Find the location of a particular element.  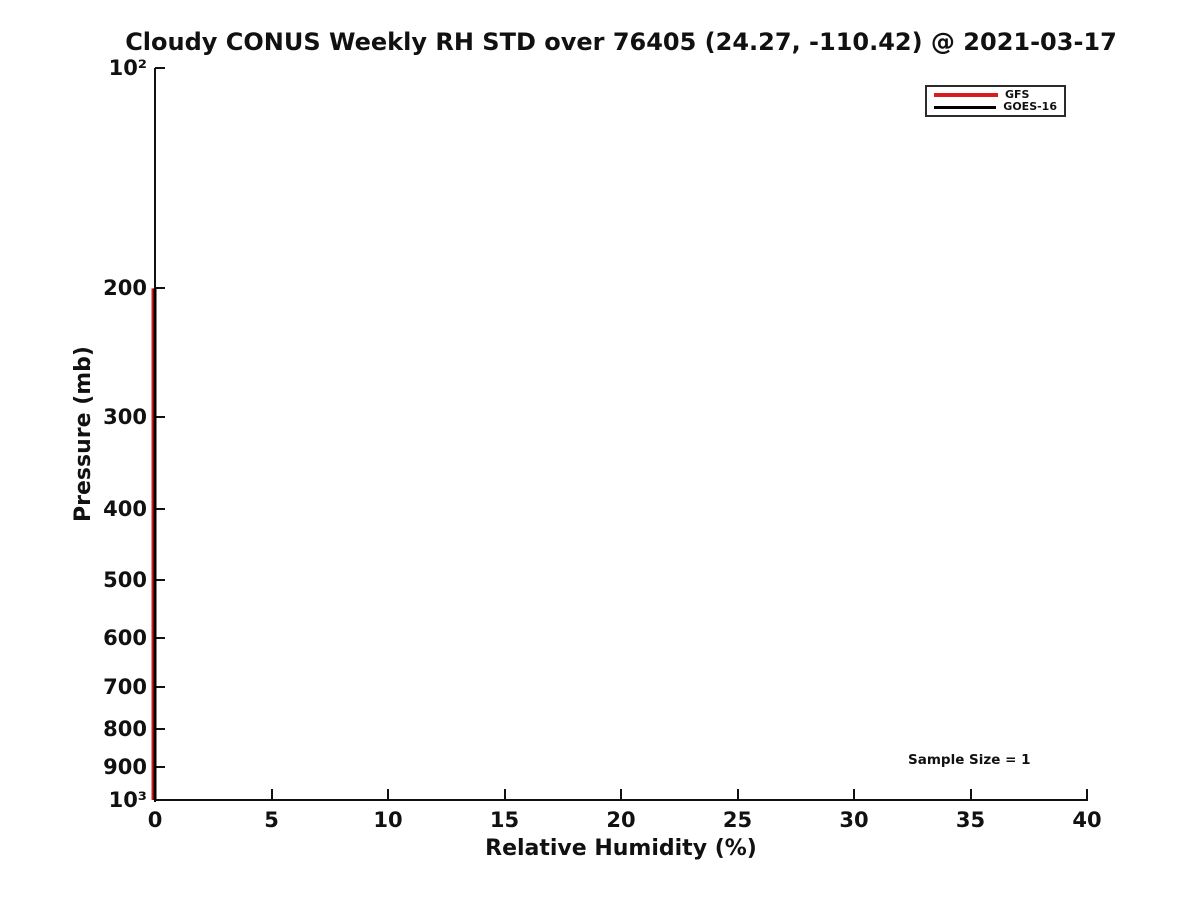

y-tick-label: 10³ is located at coordinates (127, 800).